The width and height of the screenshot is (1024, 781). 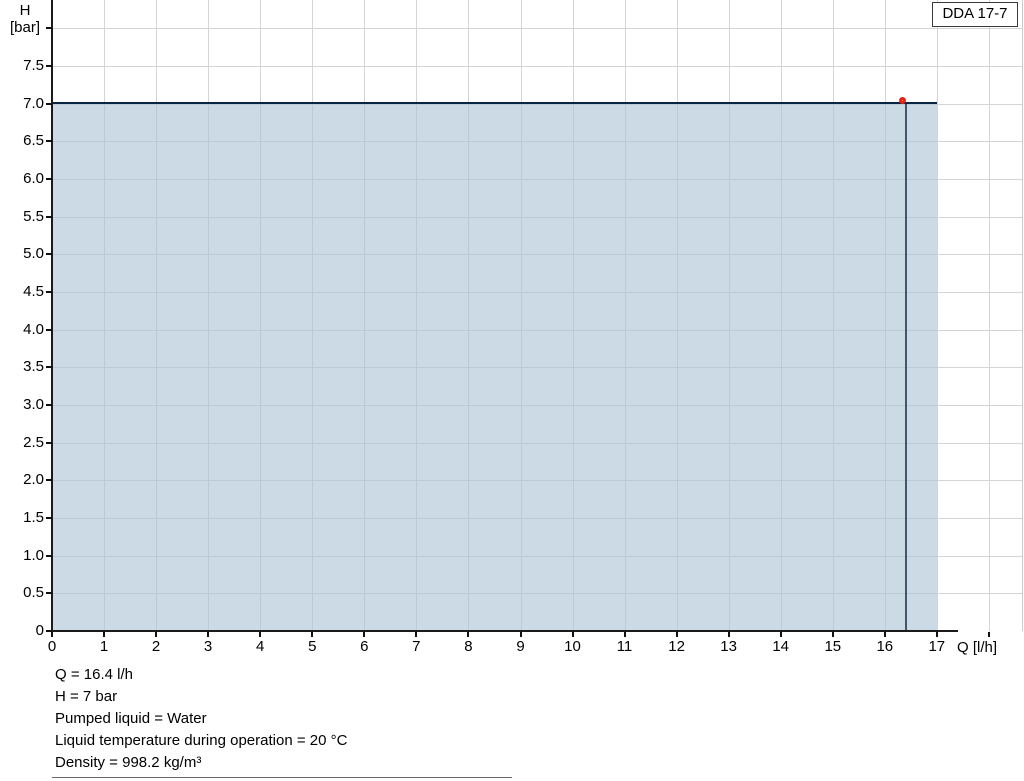 I want to click on x-tick-label: 14, so click(x=781, y=646).